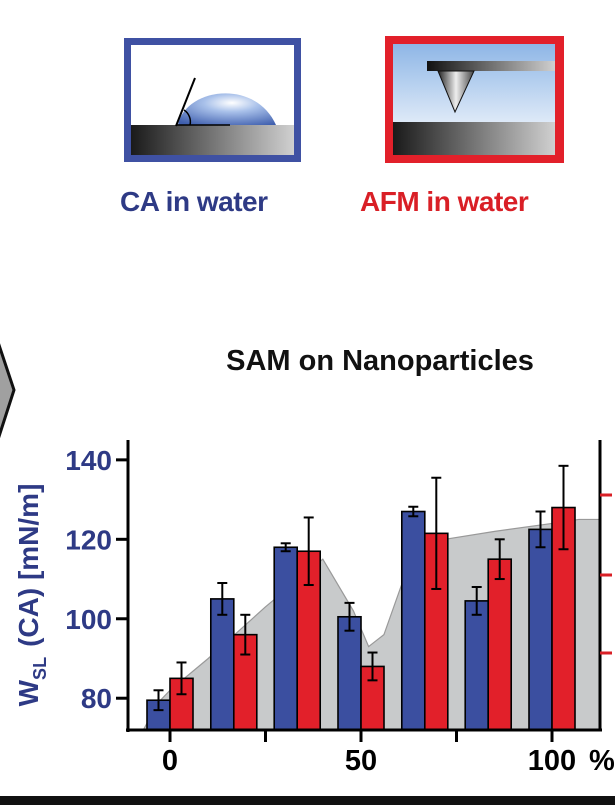 Image resolution: width=615 pixels, height=805 pixels. What do you see at coordinates (444, 201) in the screenshot?
I see `legend-afm-label: AFM in water` at bounding box center [444, 201].